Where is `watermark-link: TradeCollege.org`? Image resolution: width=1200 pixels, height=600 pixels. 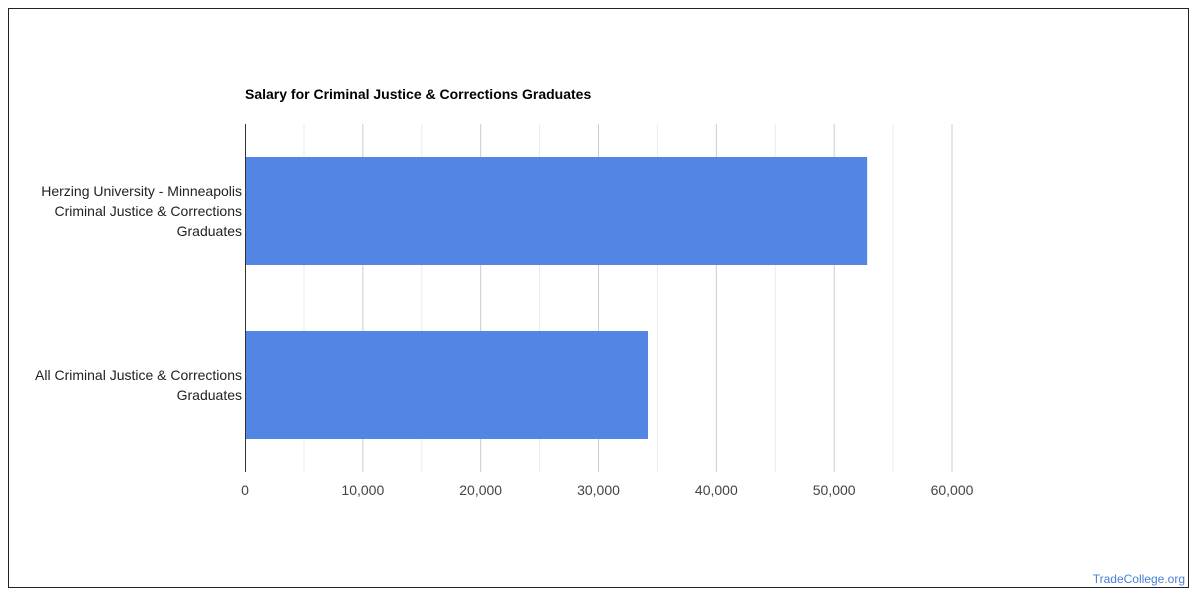
watermark-link: TradeCollege.org is located at coordinates (1138, 579).